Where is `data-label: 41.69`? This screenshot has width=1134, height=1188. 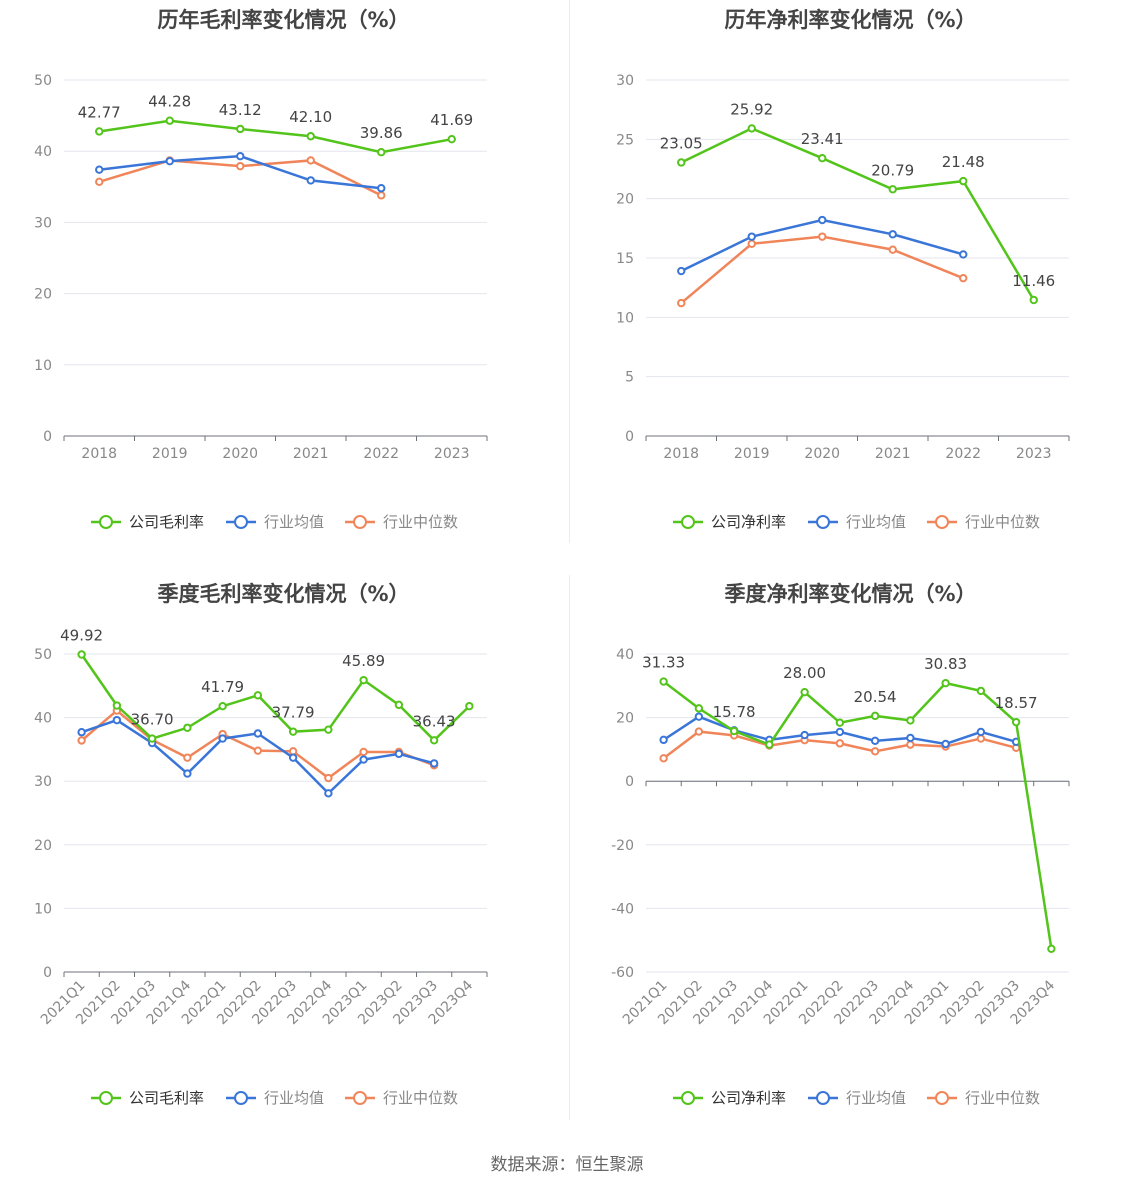
data-label: 41.69 is located at coordinates (451, 120).